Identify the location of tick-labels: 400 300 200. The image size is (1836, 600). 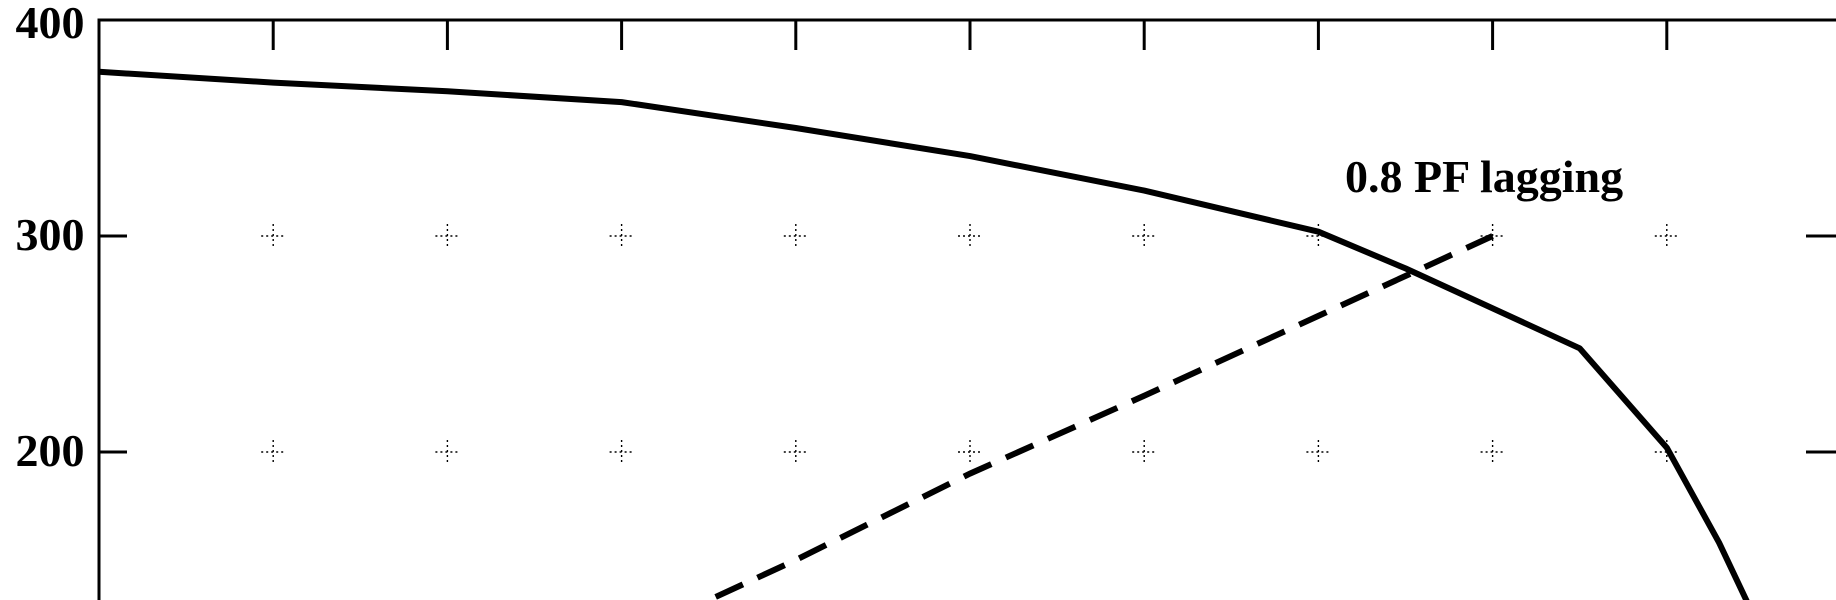
(50, 238).